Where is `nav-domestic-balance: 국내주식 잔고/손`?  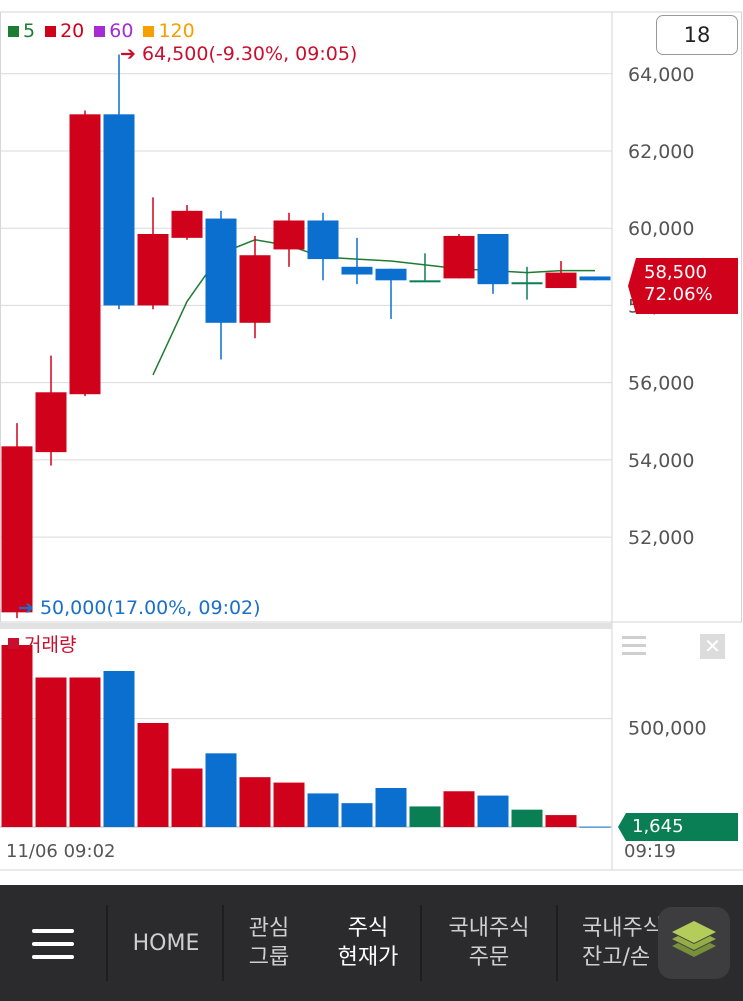 nav-domestic-balance: 국내주식 잔고/손 is located at coordinates (620, 943).